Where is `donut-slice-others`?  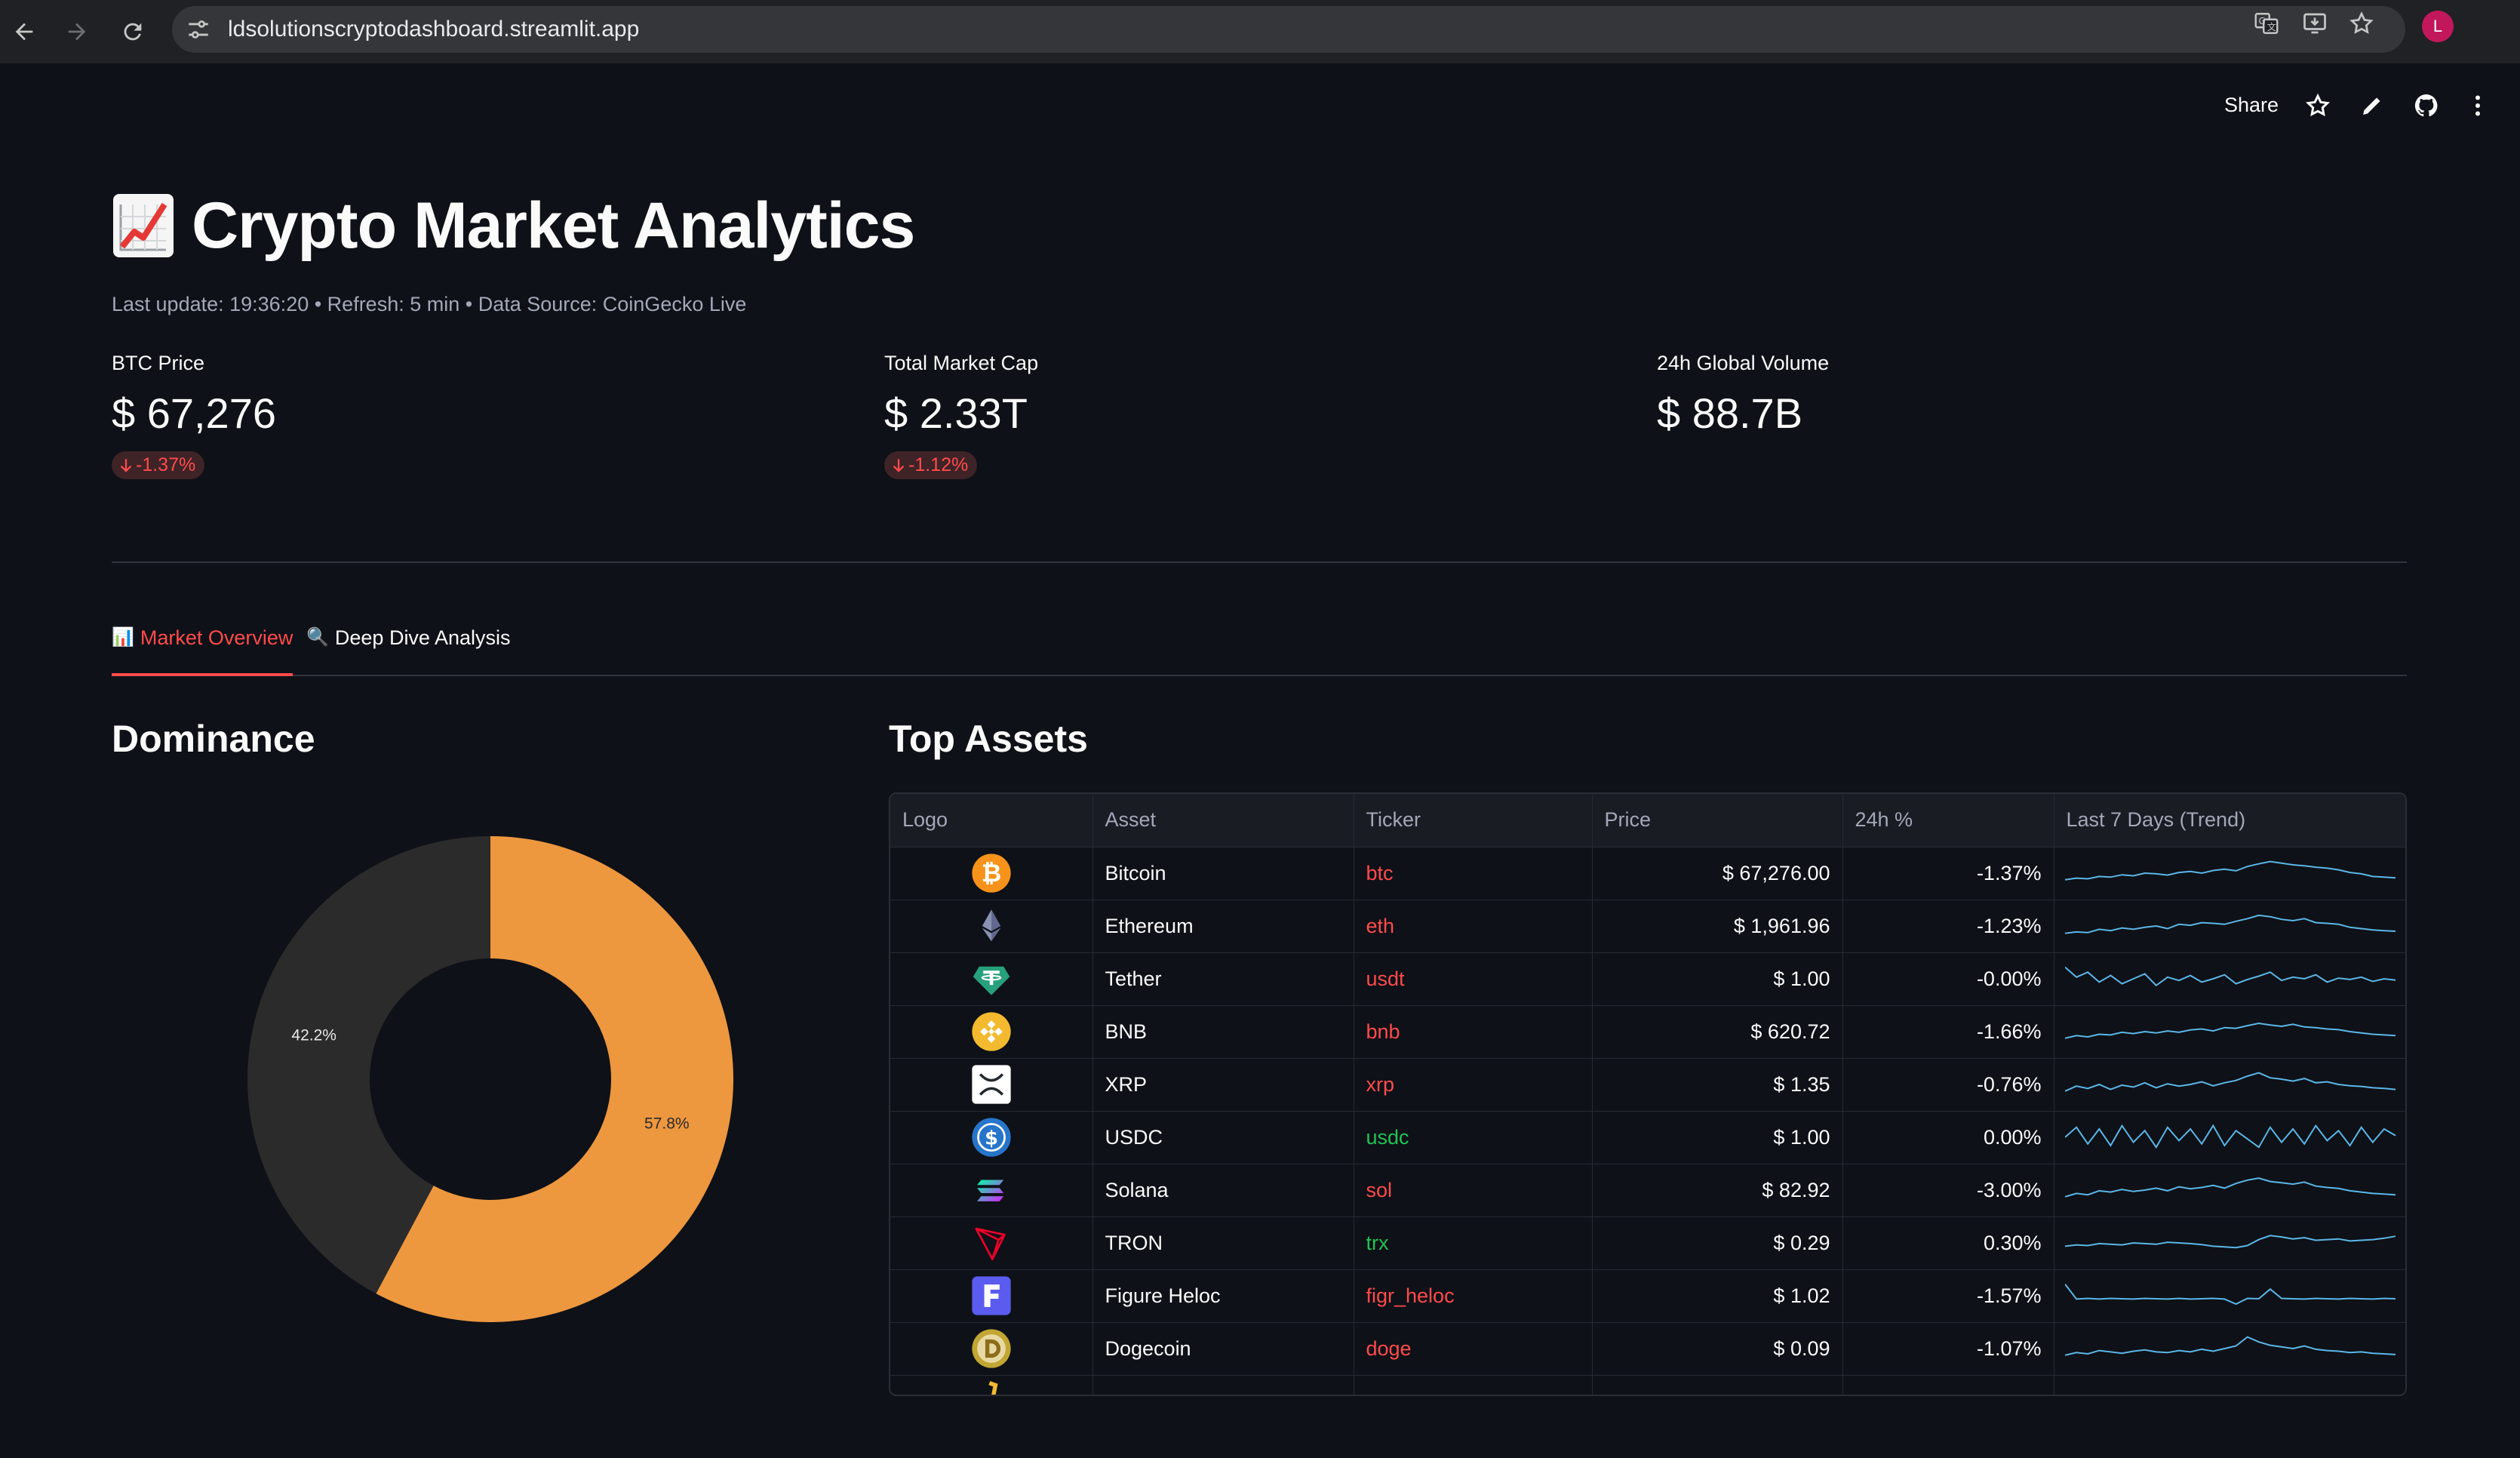 donut-slice-others is located at coordinates (368, 1065).